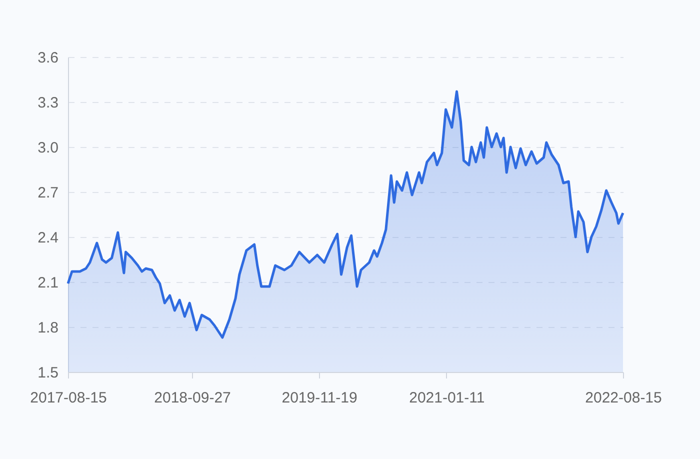 This screenshot has height=459, width=700. Describe the element at coordinates (48, 148) in the screenshot. I see `y-tick-label: 3.0` at that location.